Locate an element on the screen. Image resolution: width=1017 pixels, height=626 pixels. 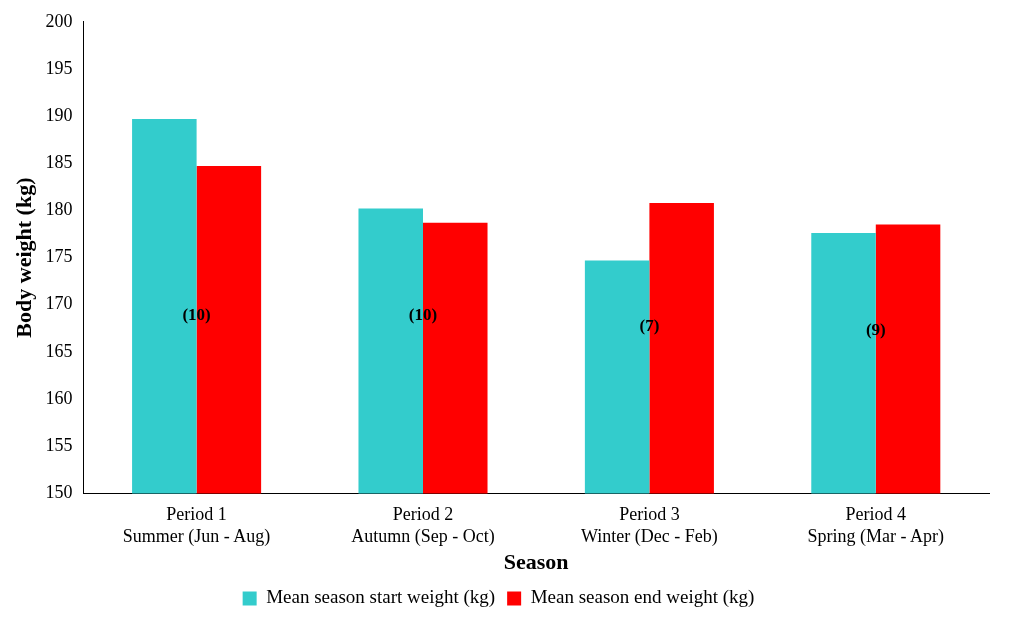
legend-label: Mean season start weight (kg) is located at coordinates (381, 597).